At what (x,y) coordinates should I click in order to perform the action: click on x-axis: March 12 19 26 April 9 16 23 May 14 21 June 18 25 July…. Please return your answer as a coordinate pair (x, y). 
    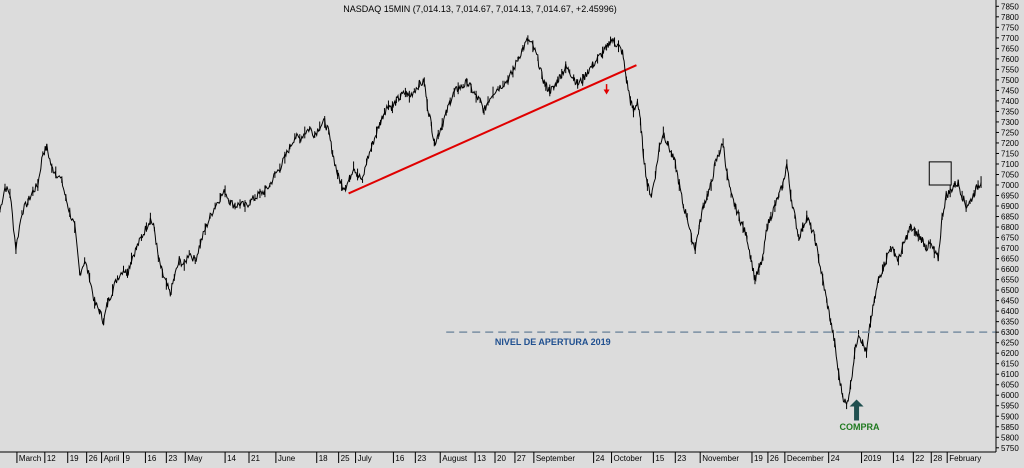
    Looking at the image, I should click on (498, 457).